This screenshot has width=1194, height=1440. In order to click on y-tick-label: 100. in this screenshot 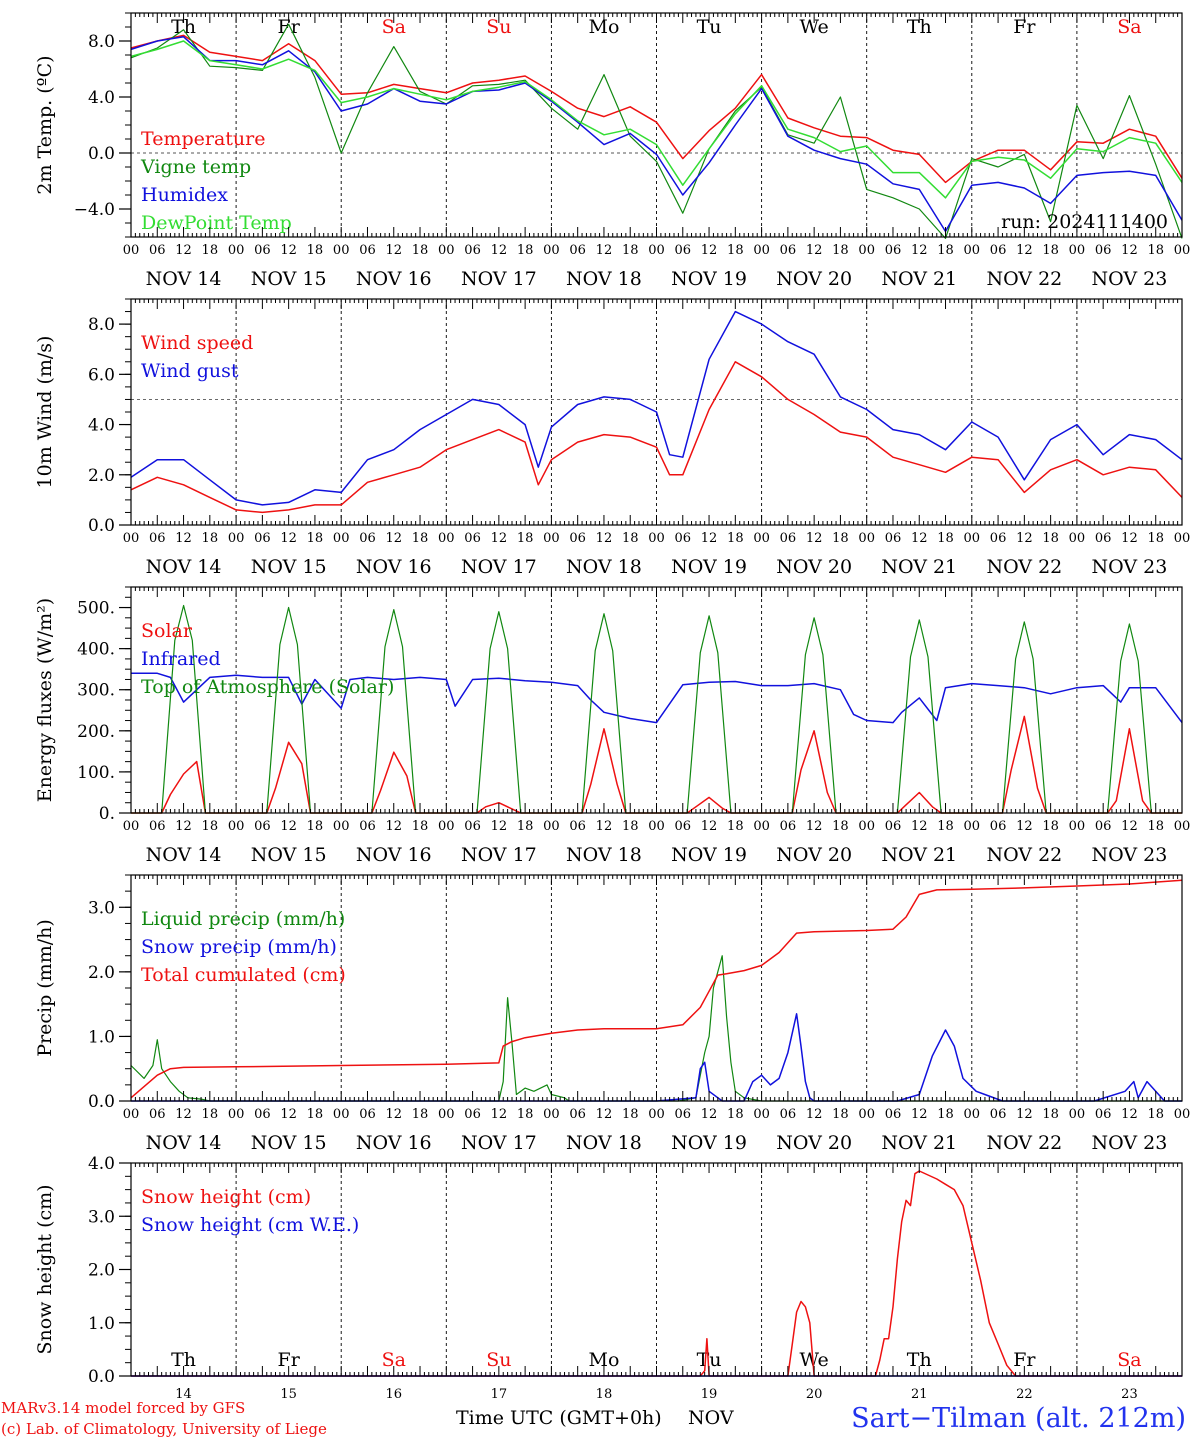, I will do `click(96, 773)`.